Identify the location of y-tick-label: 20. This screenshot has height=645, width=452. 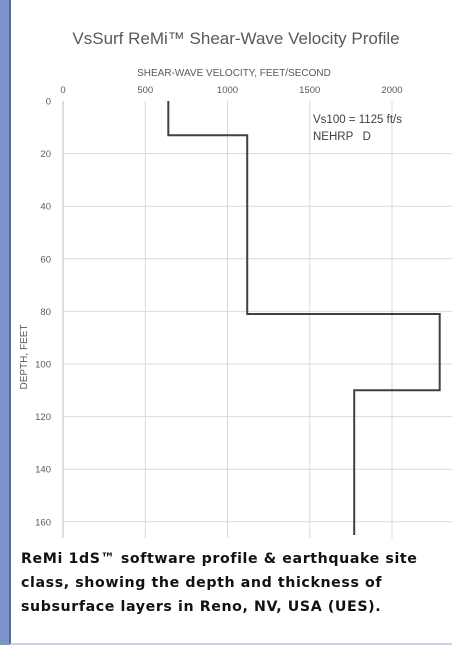
(45, 154).